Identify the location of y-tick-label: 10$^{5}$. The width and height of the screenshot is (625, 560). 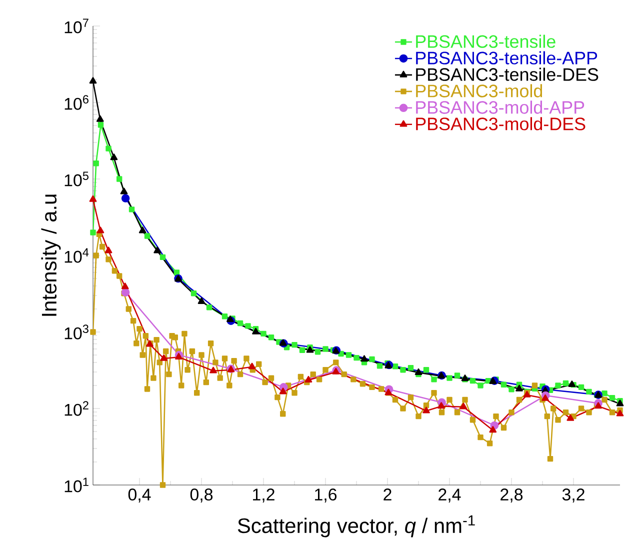
(76, 179).